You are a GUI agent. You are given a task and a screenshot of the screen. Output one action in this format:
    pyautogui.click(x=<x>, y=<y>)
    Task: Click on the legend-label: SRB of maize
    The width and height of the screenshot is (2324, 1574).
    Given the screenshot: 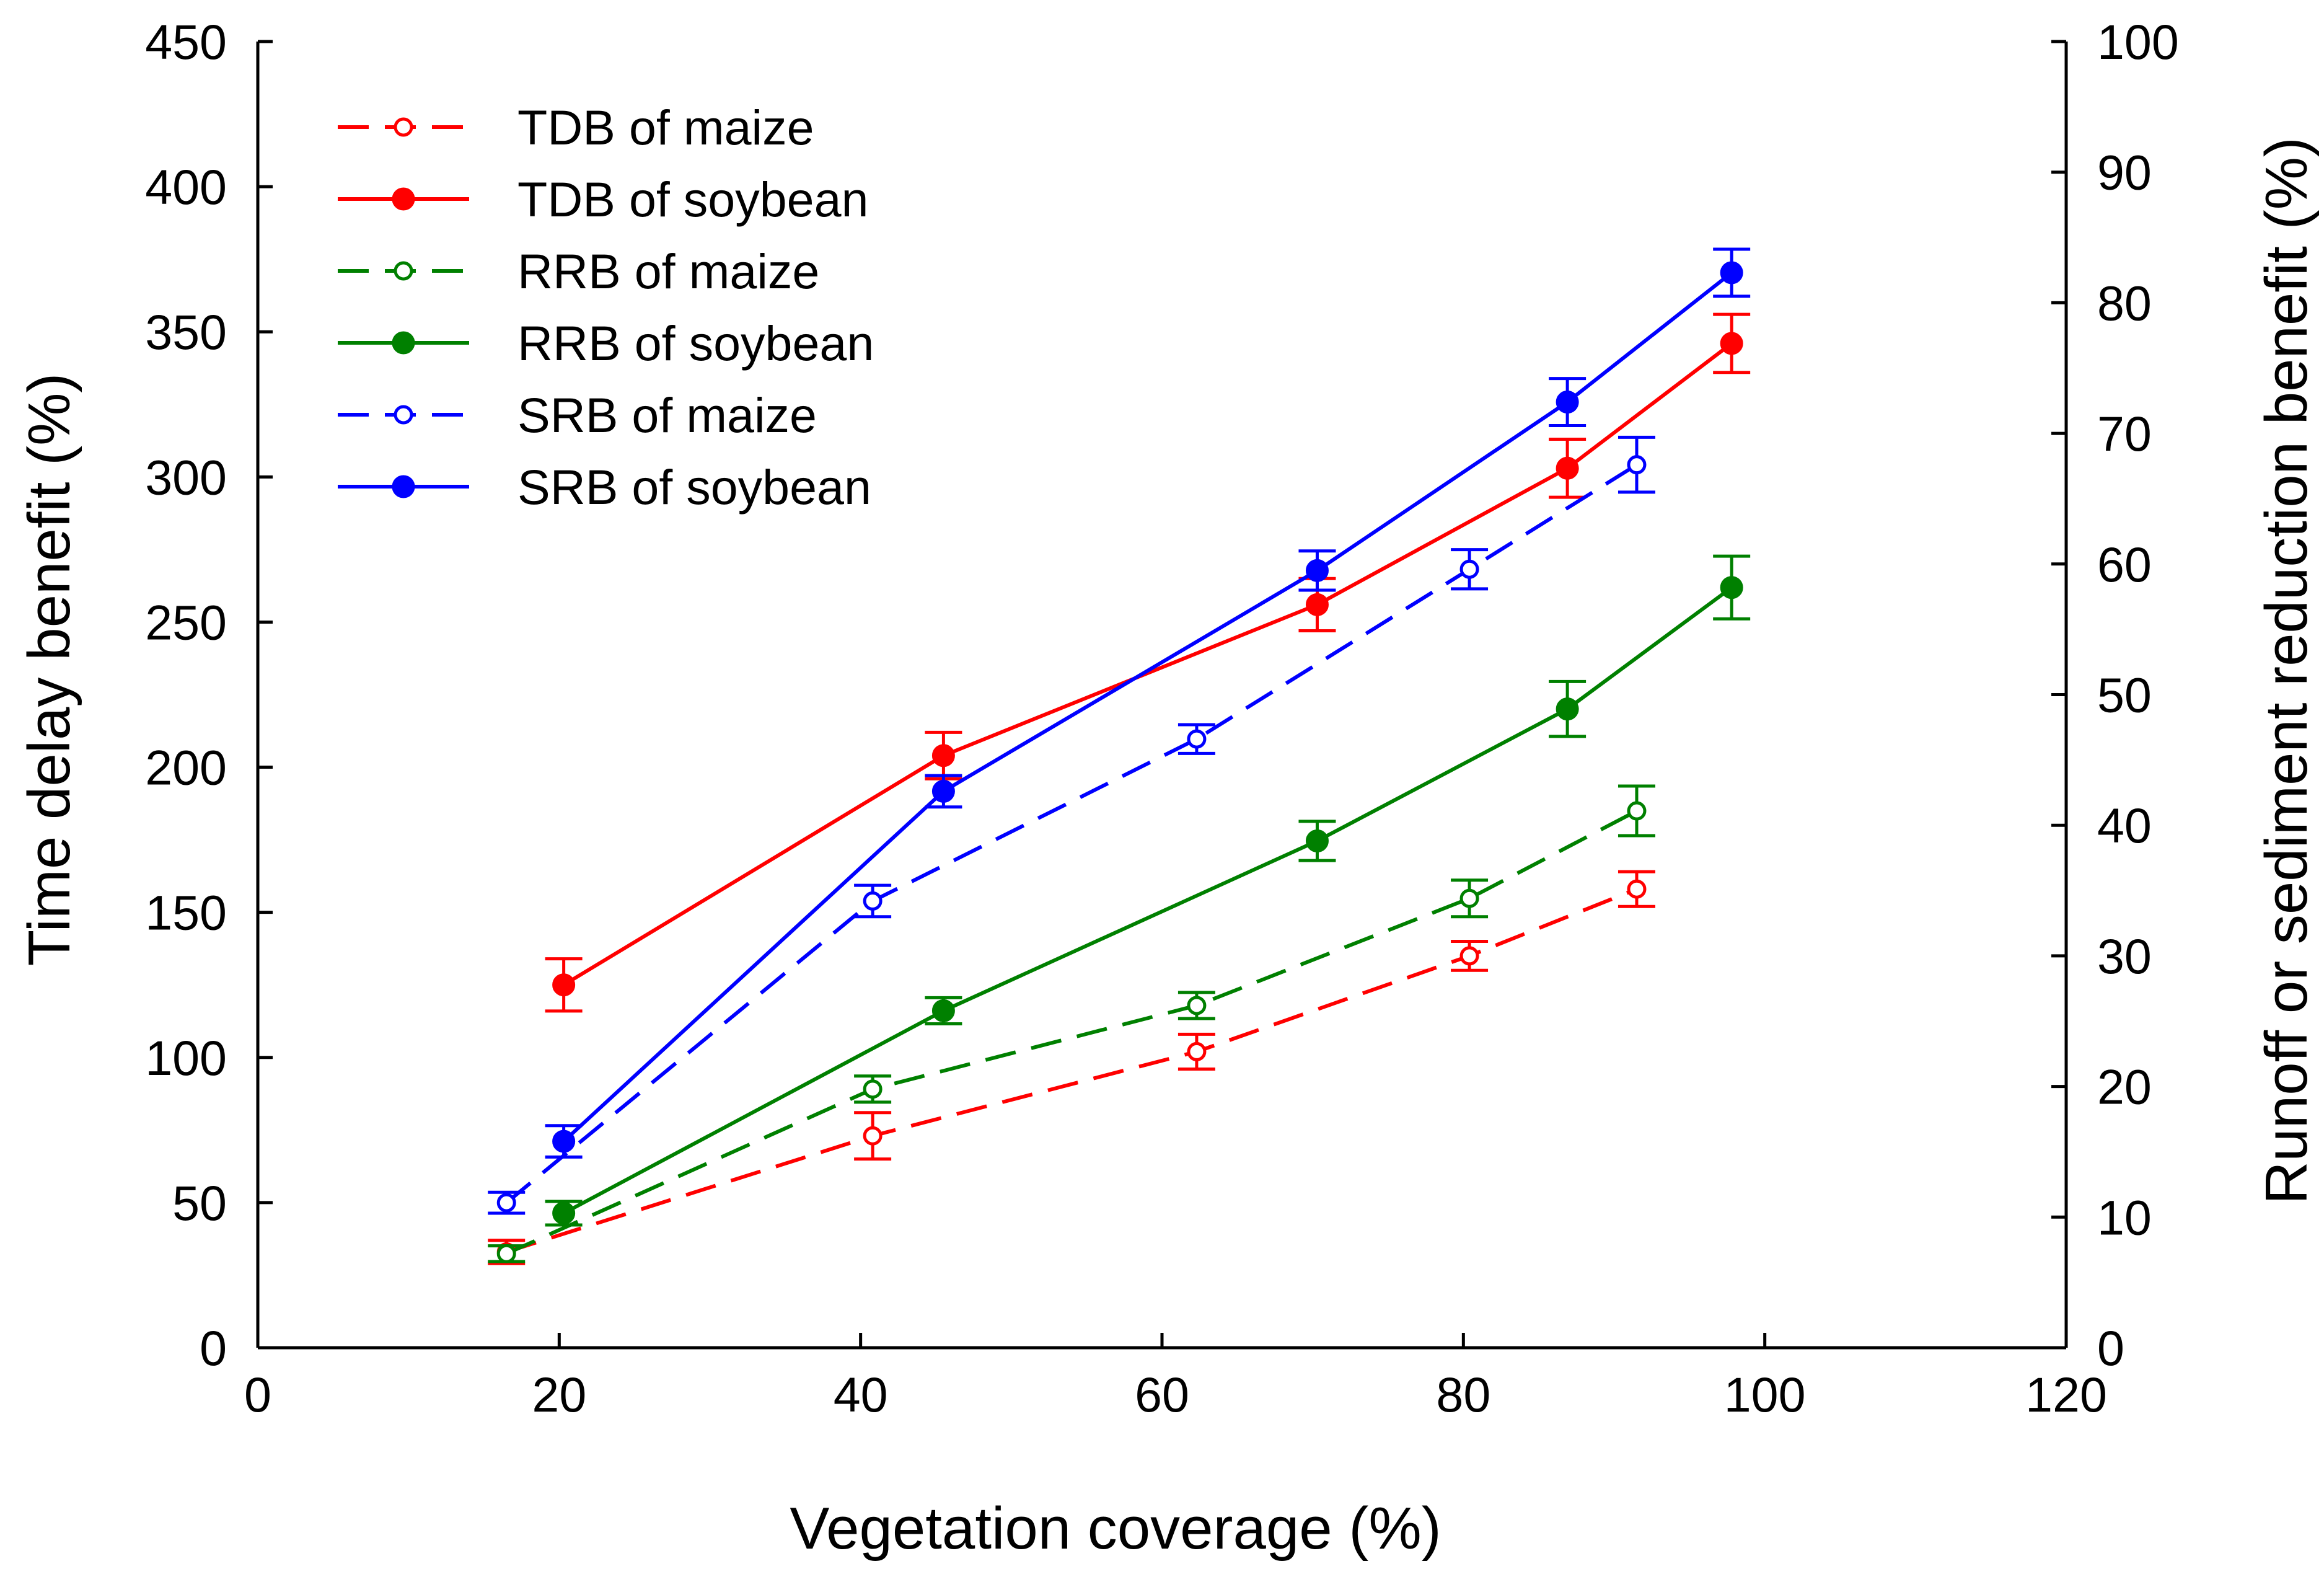 What is the action you would take?
    pyautogui.click(x=667, y=415)
    